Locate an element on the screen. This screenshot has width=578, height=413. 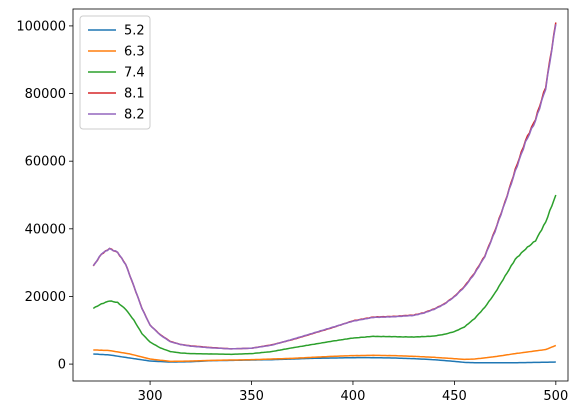
x-tick-label: 400 is located at coordinates (353, 396).